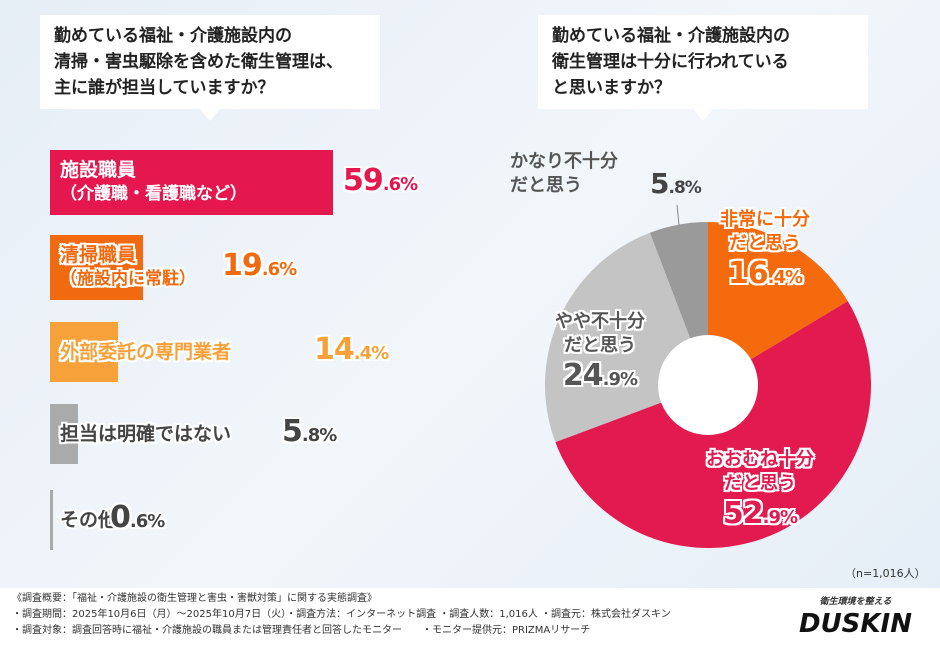 This screenshot has width=940, height=650. What do you see at coordinates (855, 602) in the screenshot?
I see `logo-tagline: 衛生環境を整える` at bounding box center [855, 602].